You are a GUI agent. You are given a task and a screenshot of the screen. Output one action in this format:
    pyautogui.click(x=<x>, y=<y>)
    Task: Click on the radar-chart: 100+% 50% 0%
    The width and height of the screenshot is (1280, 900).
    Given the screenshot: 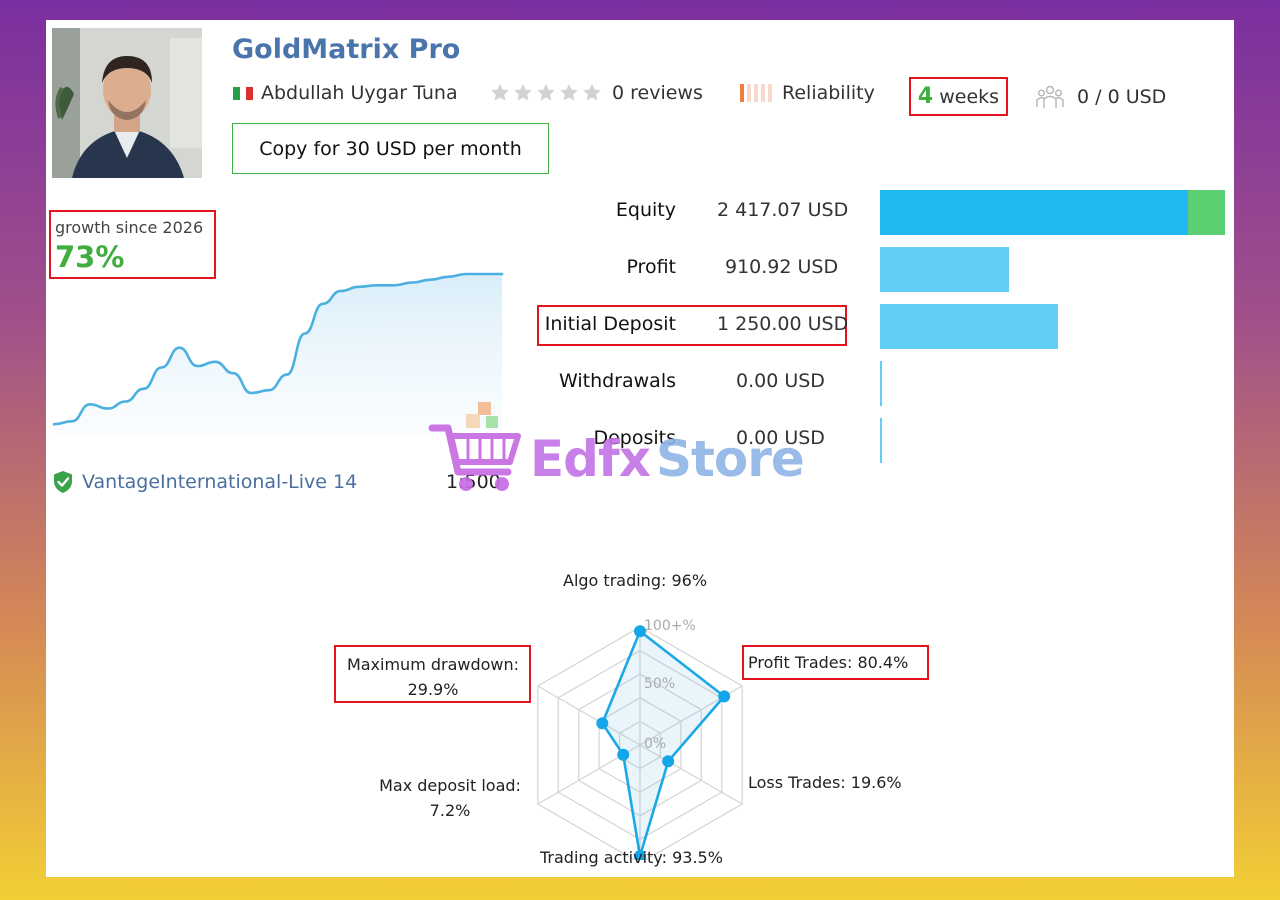 What is the action you would take?
    pyautogui.click(x=640, y=739)
    